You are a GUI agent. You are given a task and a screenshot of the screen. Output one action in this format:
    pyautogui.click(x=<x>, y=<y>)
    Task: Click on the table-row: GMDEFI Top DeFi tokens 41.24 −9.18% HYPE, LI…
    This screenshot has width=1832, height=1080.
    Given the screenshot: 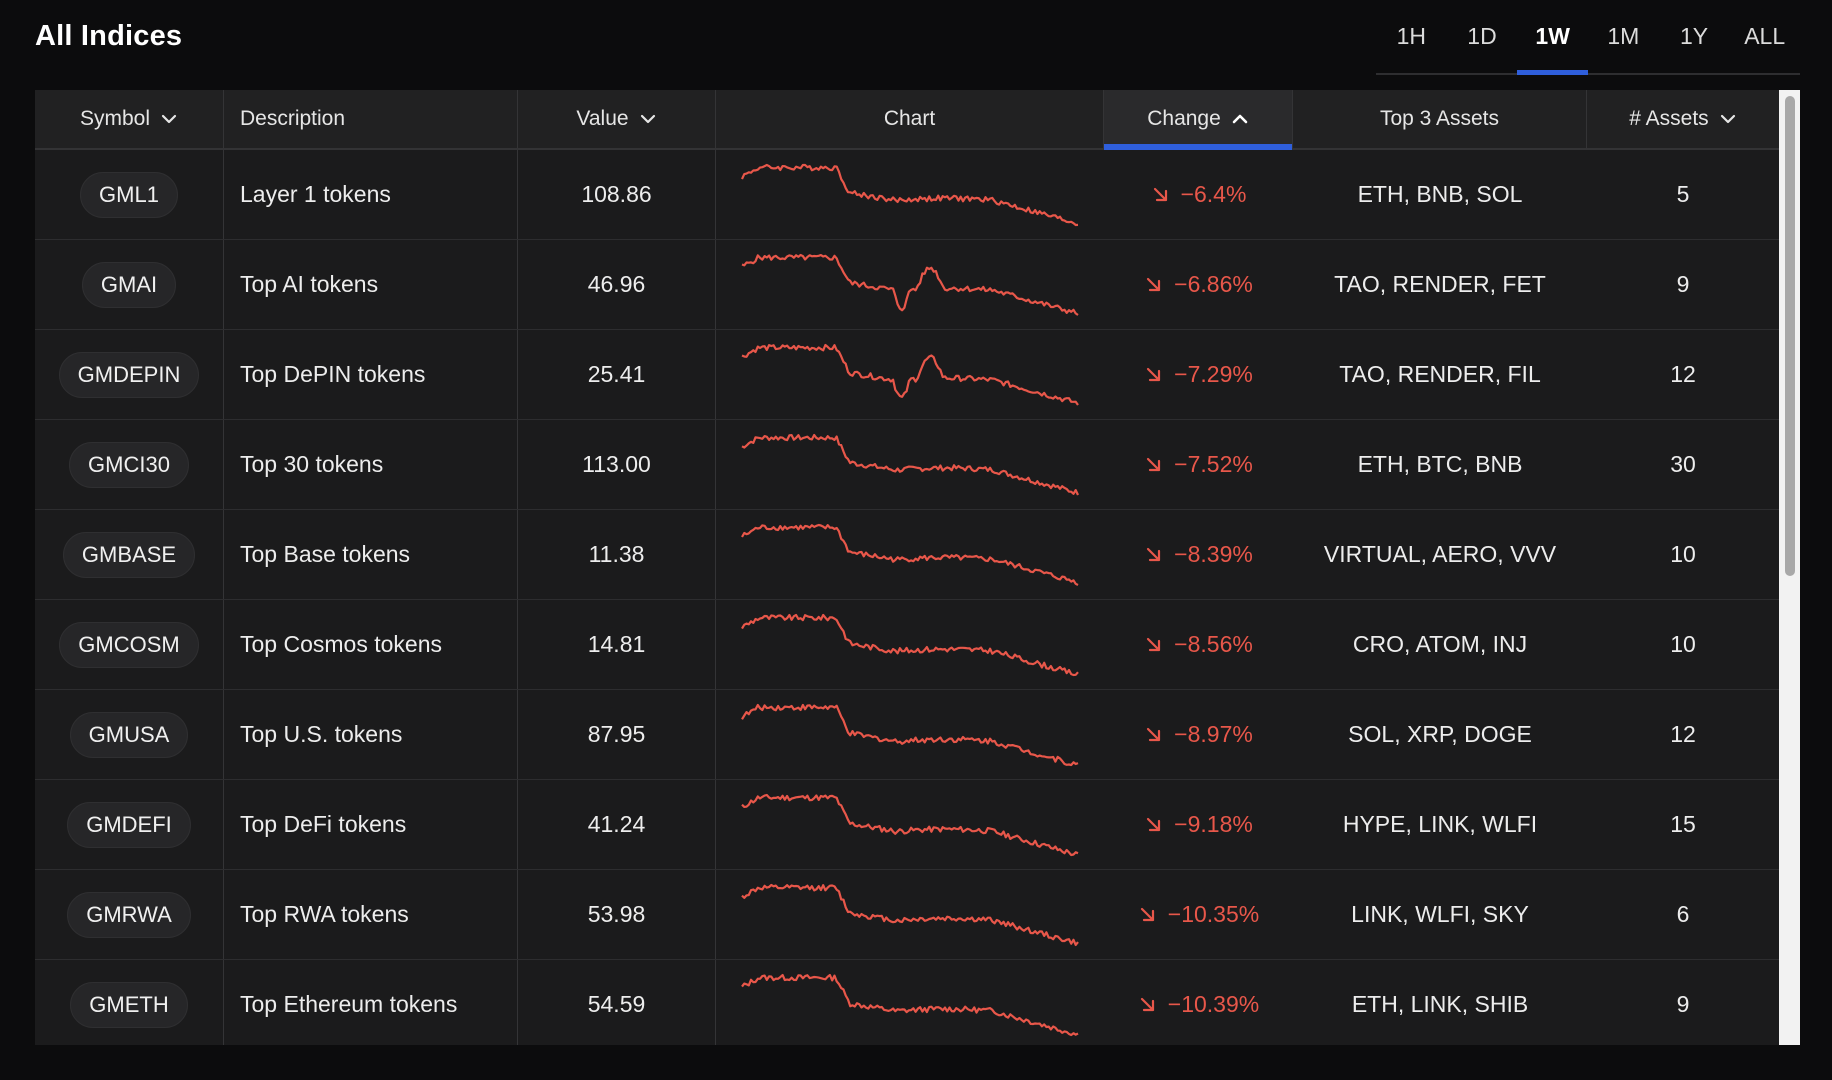 What is the action you would take?
    pyautogui.click(x=907, y=825)
    